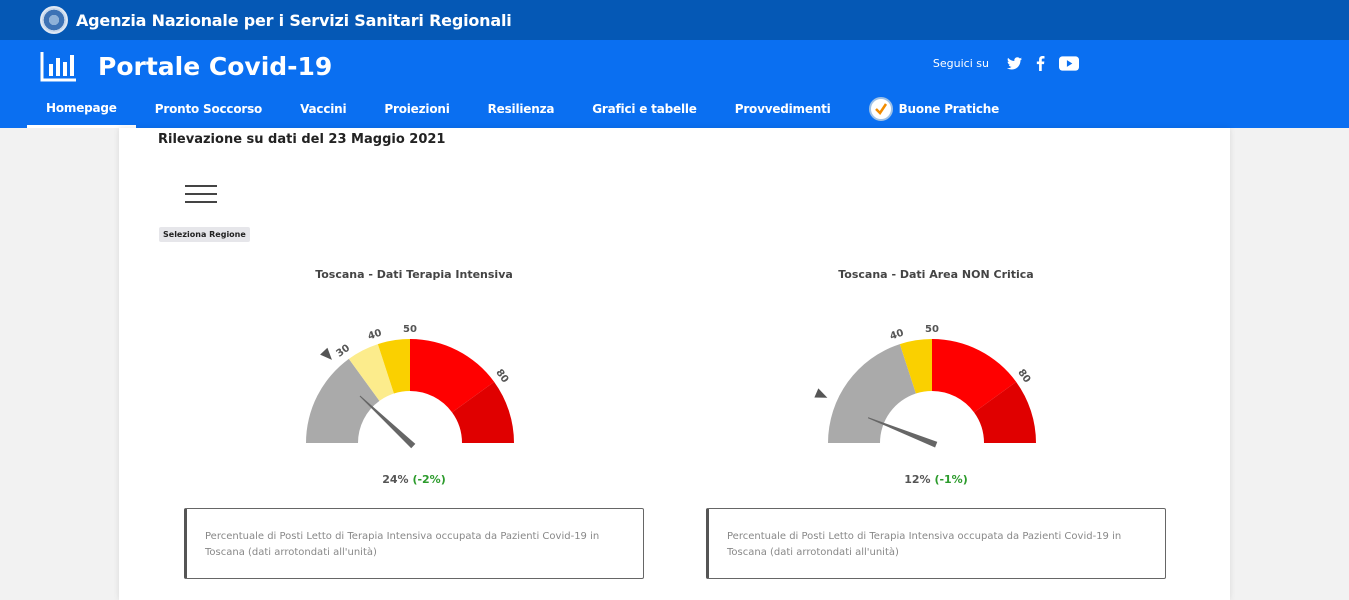 The width and height of the screenshot is (1349, 600). What do you see at coordinates (81, 109) in the screenshot?
I see `nav-item-homepage: Homepage` at bounding box center [81, 109].